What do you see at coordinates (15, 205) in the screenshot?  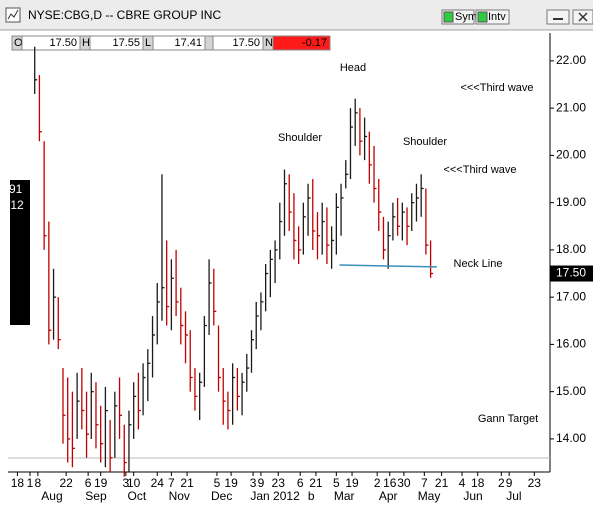 I see `side-panel-text: /12` at bounding box center [15, 205].